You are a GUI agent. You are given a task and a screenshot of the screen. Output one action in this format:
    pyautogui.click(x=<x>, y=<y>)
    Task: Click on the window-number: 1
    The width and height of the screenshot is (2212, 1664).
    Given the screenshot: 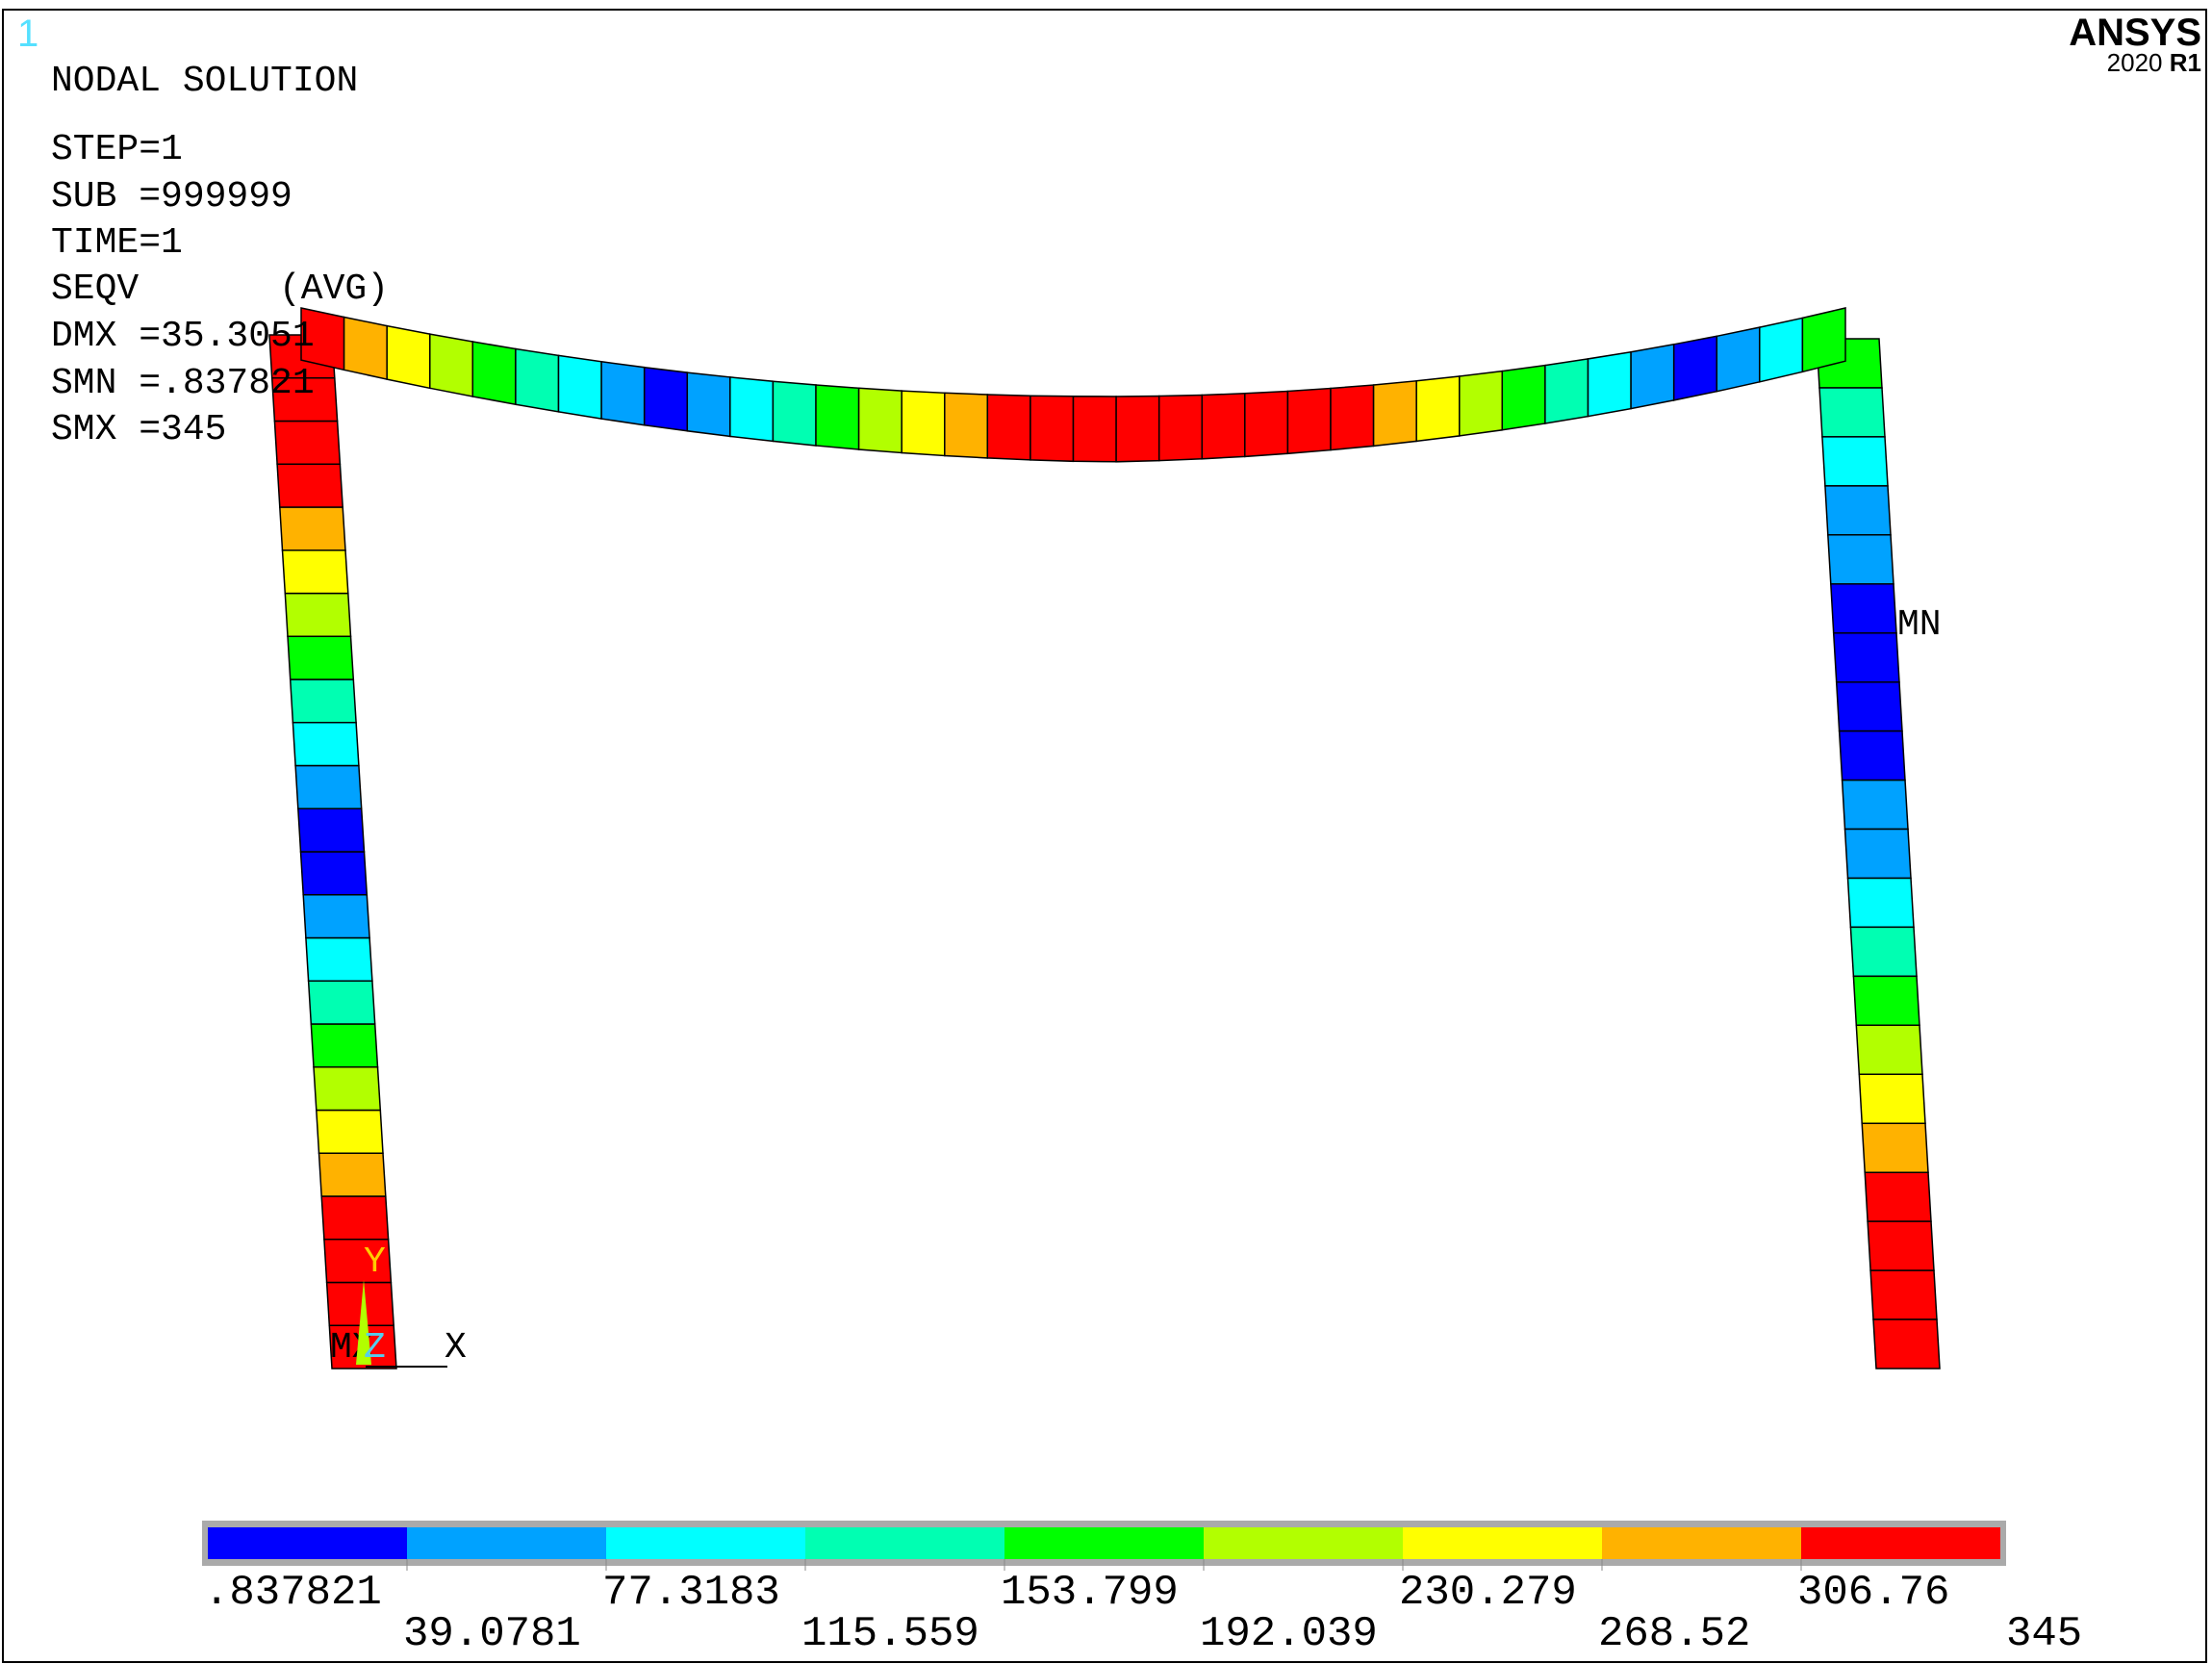 What is the action you would take?
    pyautogui.click(x=27, y=34)
    